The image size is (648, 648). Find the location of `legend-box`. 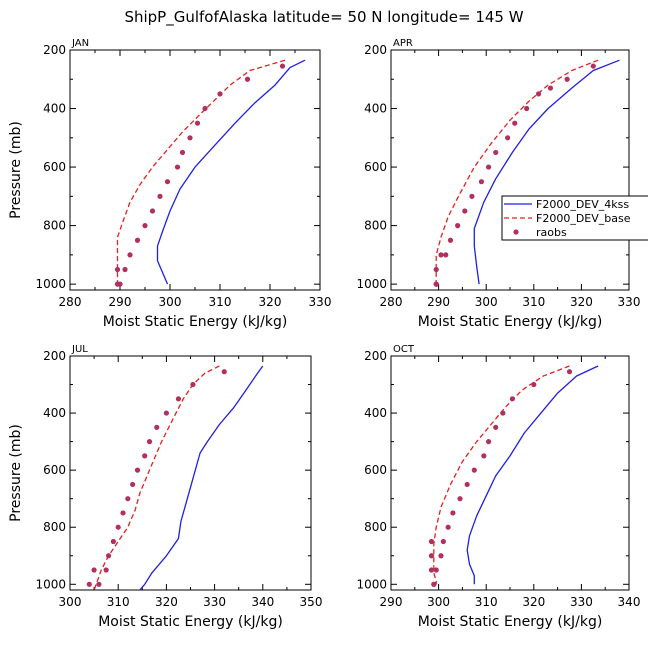

legend-box is located at coordinates (574, 218).